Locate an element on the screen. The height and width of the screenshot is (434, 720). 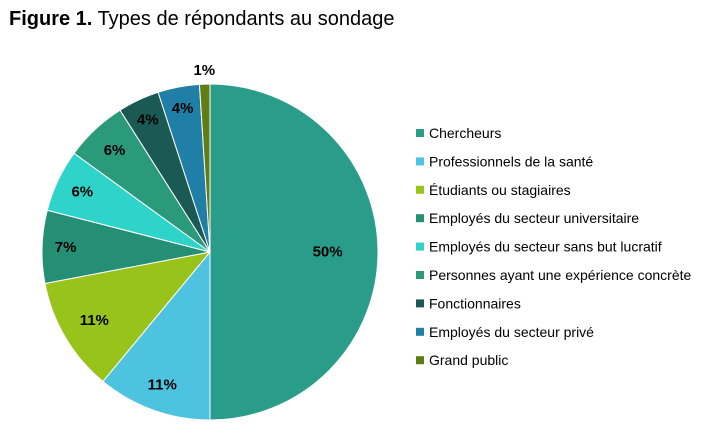
chart-title: Figure 1. Types de répondants au sondage is located at coordinates (201, 19).